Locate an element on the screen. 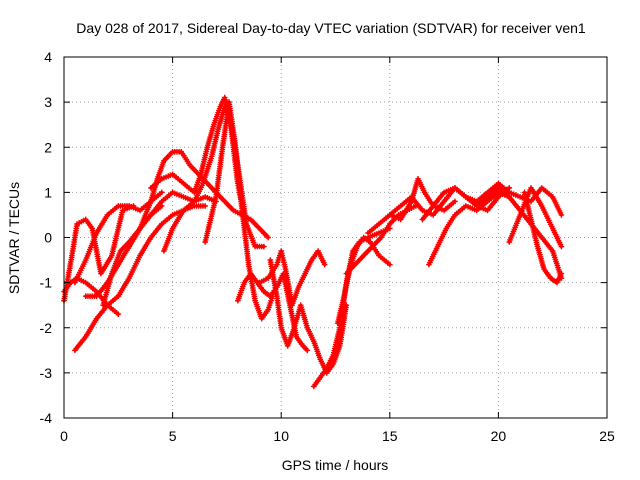  y-axis-label: SDTVAR / TECUs is located at coordinates (14, 238).